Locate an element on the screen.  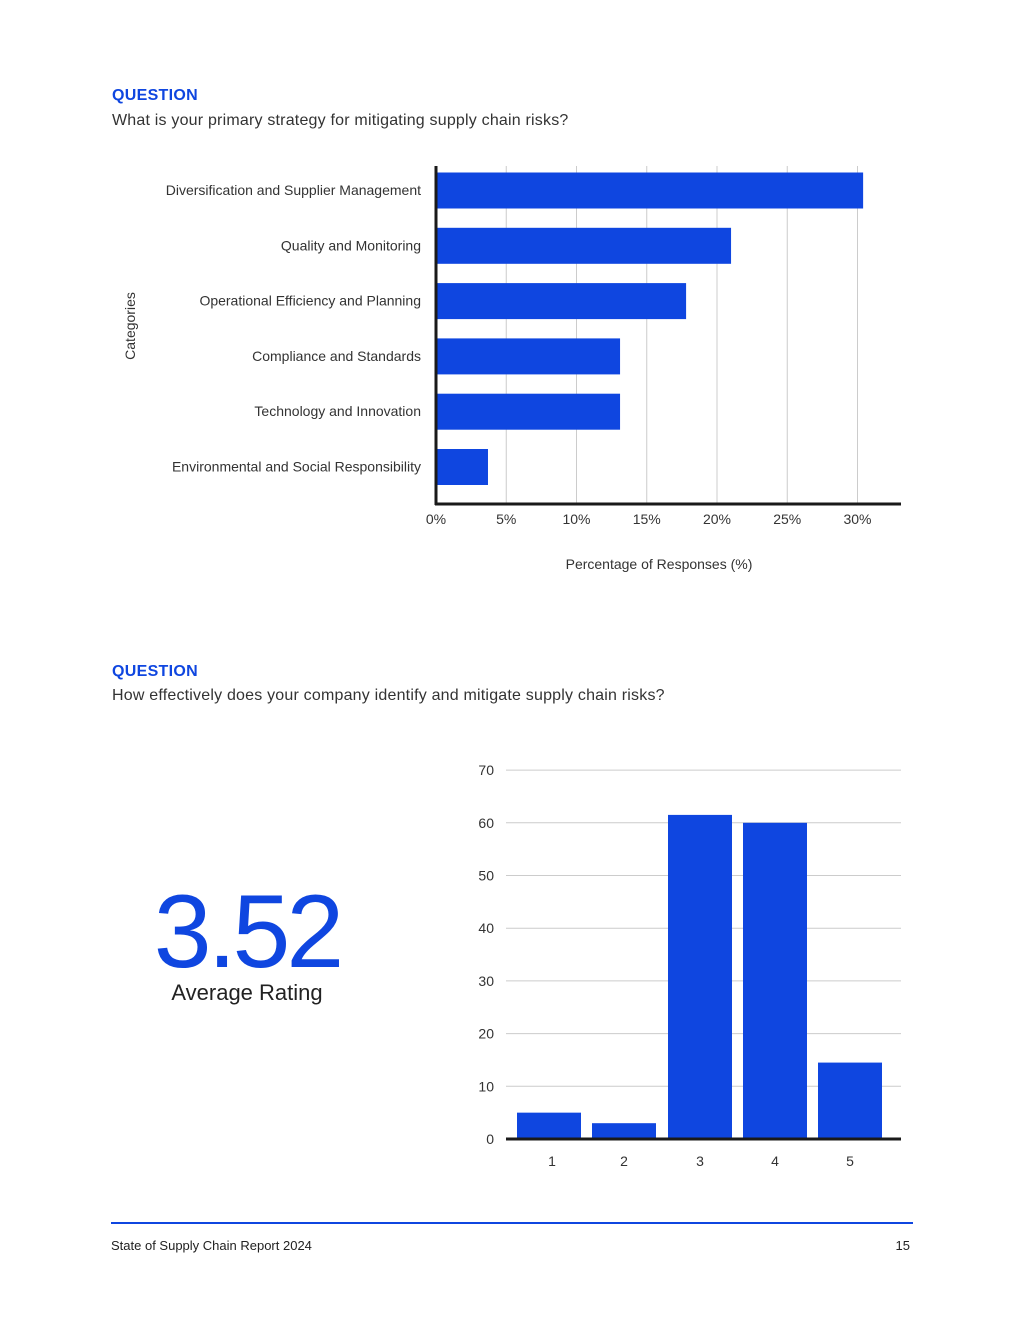
x-tick-label: 10% is located at coordinates (576, 519).